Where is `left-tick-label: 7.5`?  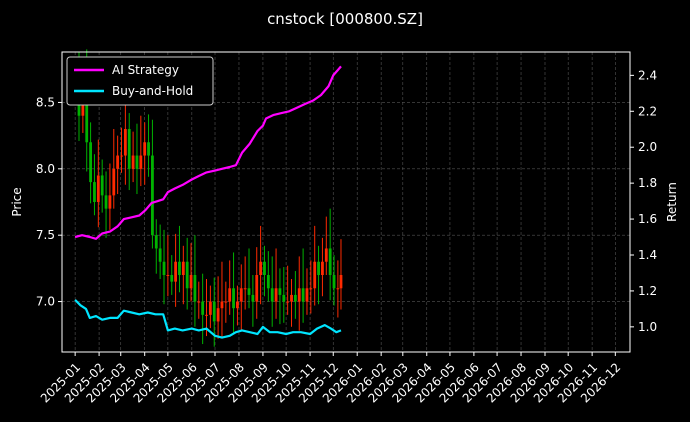 left-tick-label: 7.5 is located at coordinates (45, 235).